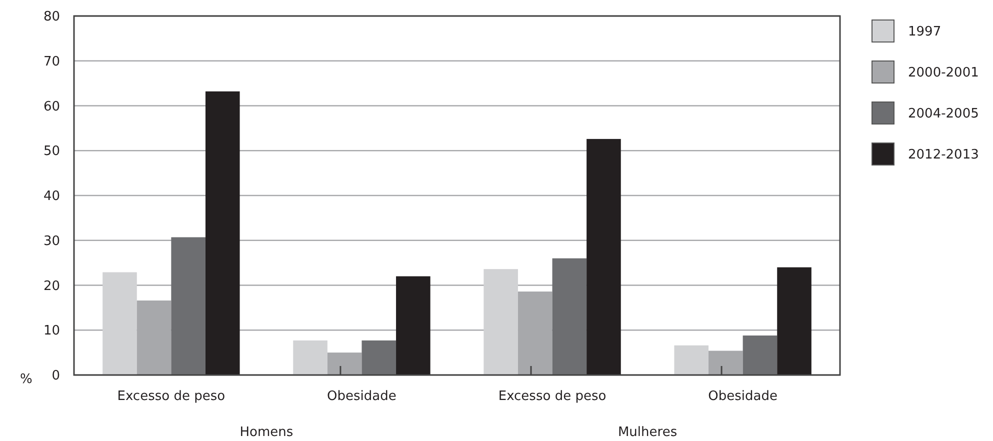  What do you see at coordinates (51, 152) in the screenshot?
I see `y-tick-label: 50` at bounding box center [51, 152].